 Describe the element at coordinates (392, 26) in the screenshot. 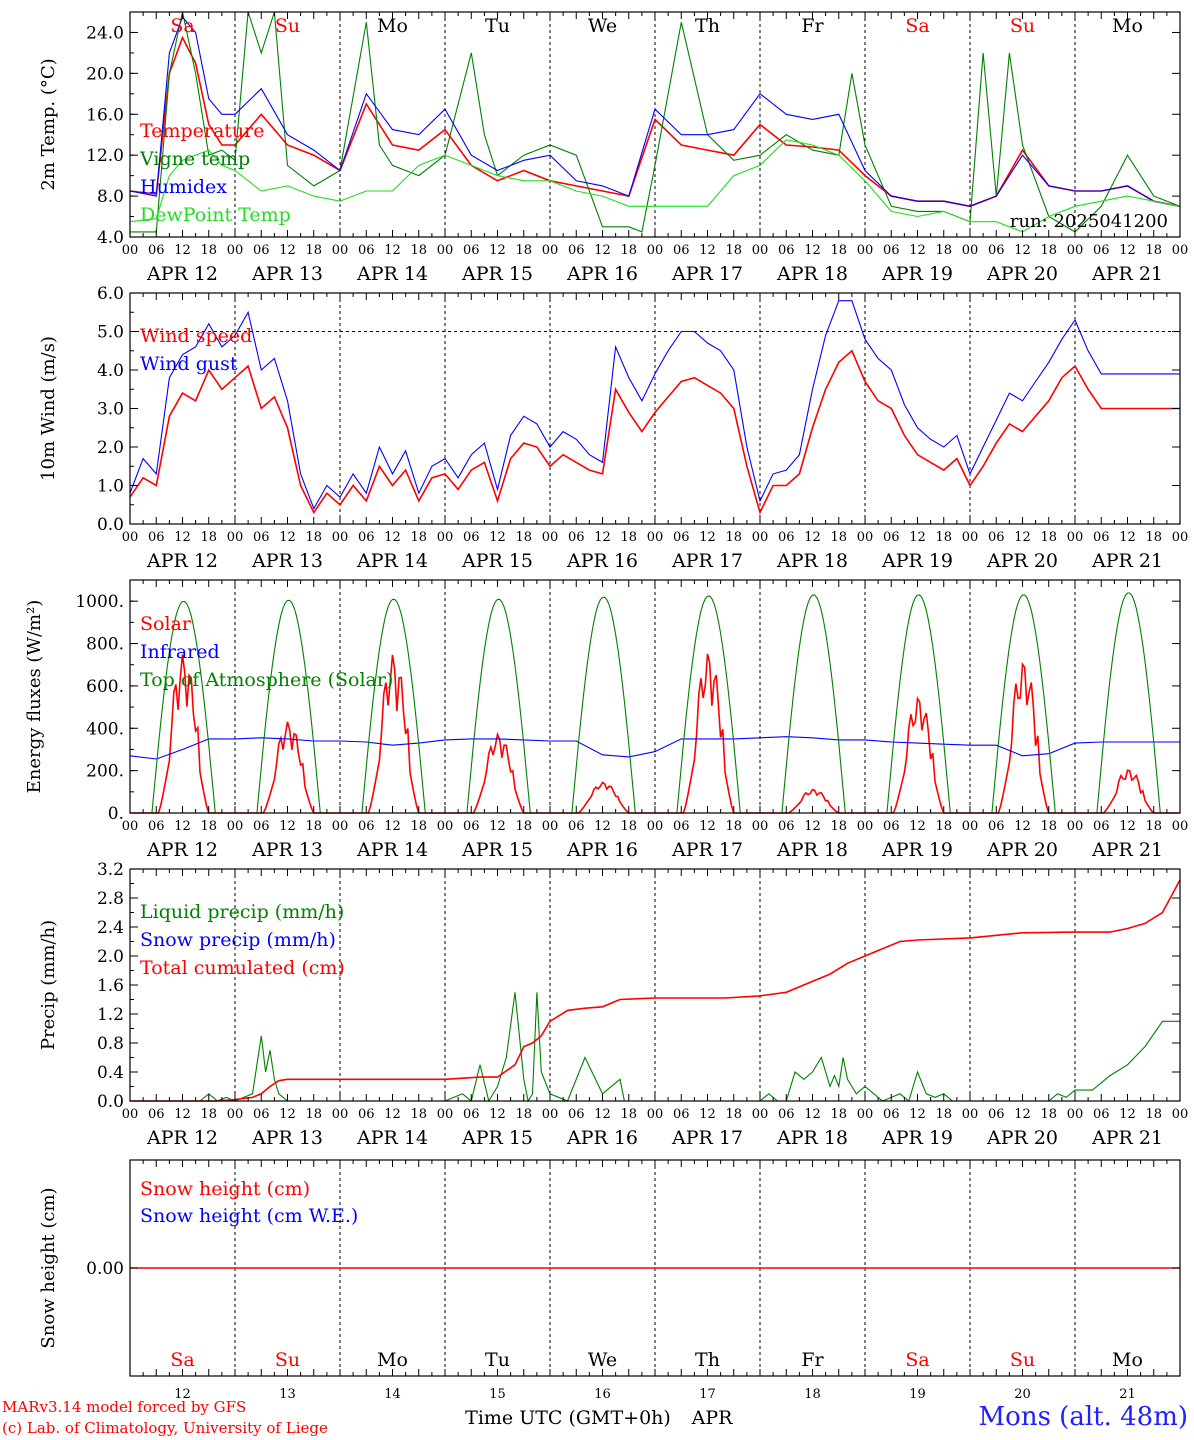

I see `day-name: Mo` at that location.